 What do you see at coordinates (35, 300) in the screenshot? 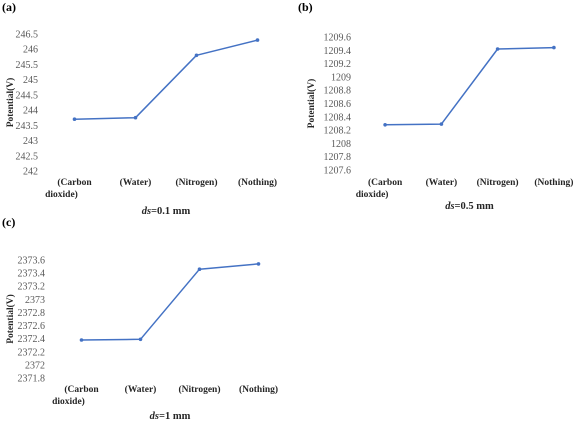
I see `chart-c-ytick-label: 2373` at bounding box center [35, 300].